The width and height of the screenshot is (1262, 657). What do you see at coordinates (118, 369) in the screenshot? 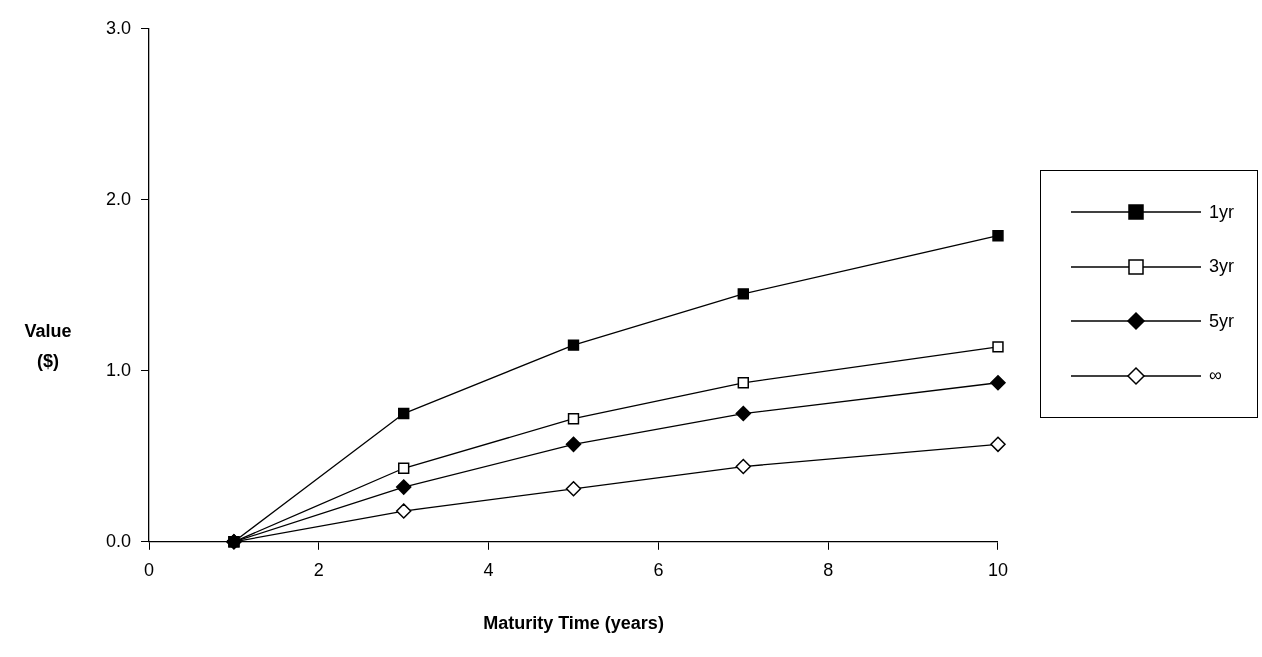
I see `y-tick-label: 1.0` at bounding box center [118, 369].